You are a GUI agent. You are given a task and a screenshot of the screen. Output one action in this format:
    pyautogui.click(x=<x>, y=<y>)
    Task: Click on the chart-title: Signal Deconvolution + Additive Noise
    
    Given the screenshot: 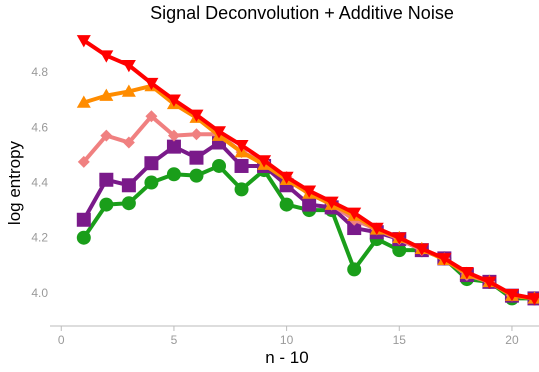 What is the action you would take?
    pyautogui.click(x=302, y=13)
    